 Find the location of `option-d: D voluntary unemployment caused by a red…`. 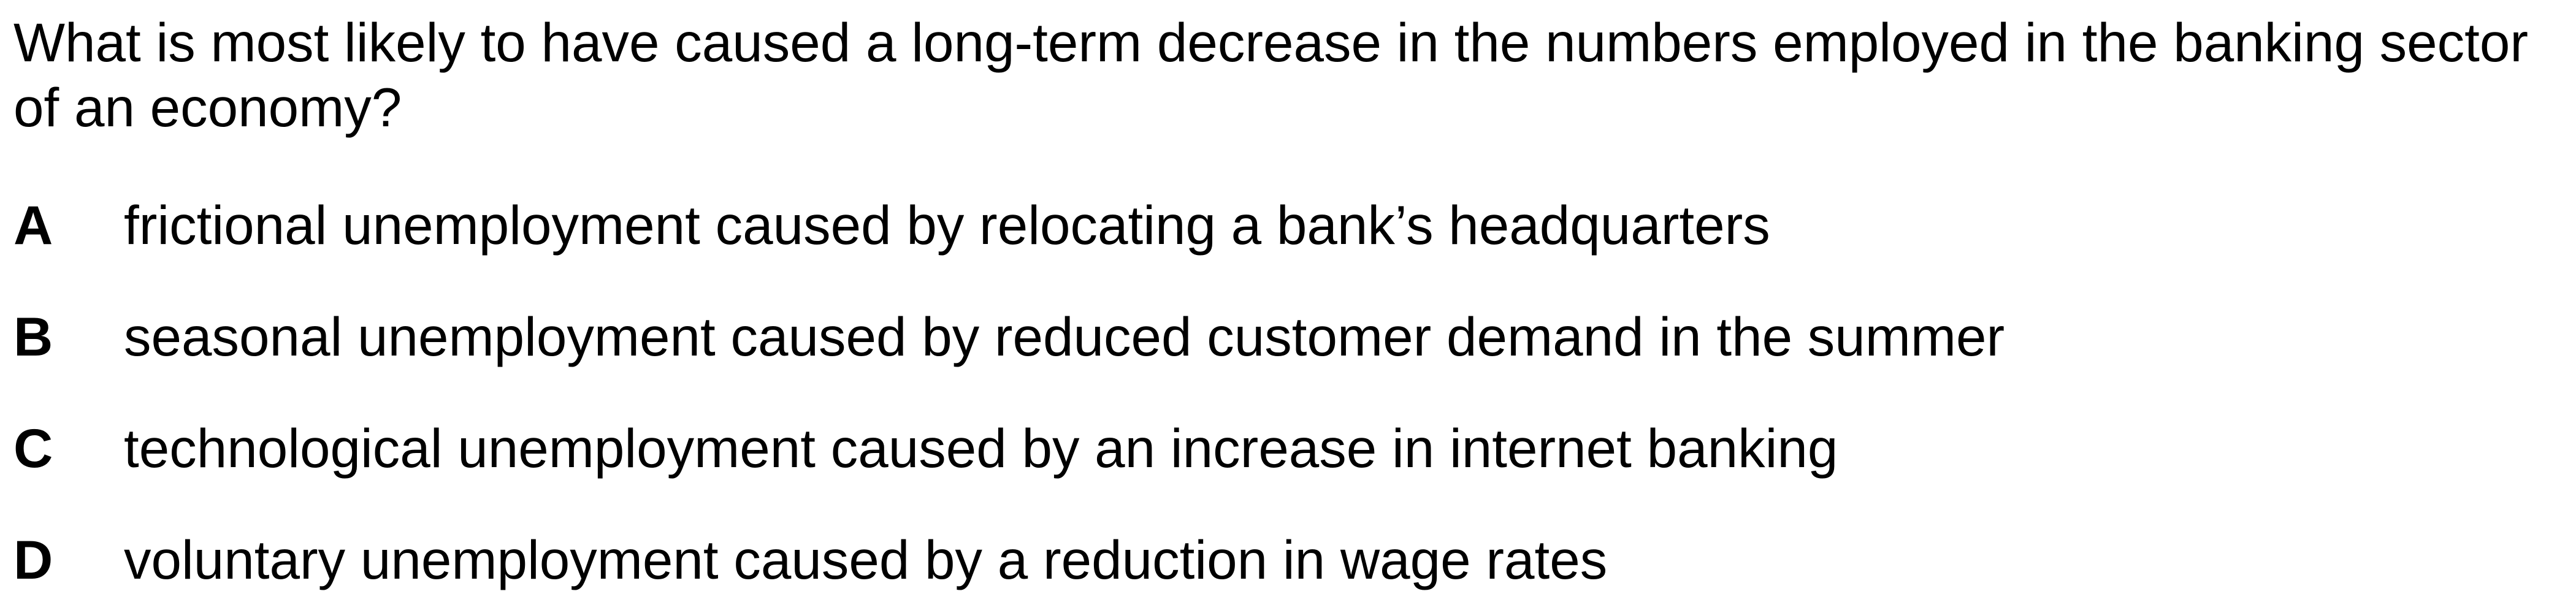

option-d: D voluntary unemployment caused by a red… is located at coordinates (1288, 559).